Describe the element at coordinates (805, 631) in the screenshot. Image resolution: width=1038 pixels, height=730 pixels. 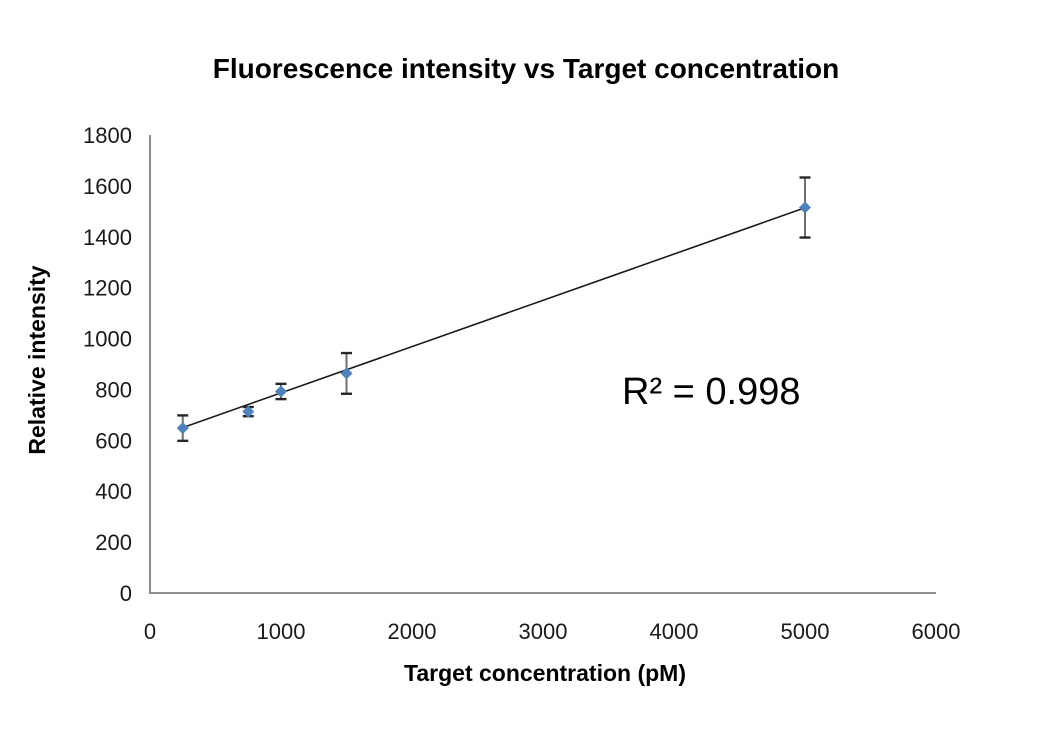
I see `x-tick-label: 5000` at that location.